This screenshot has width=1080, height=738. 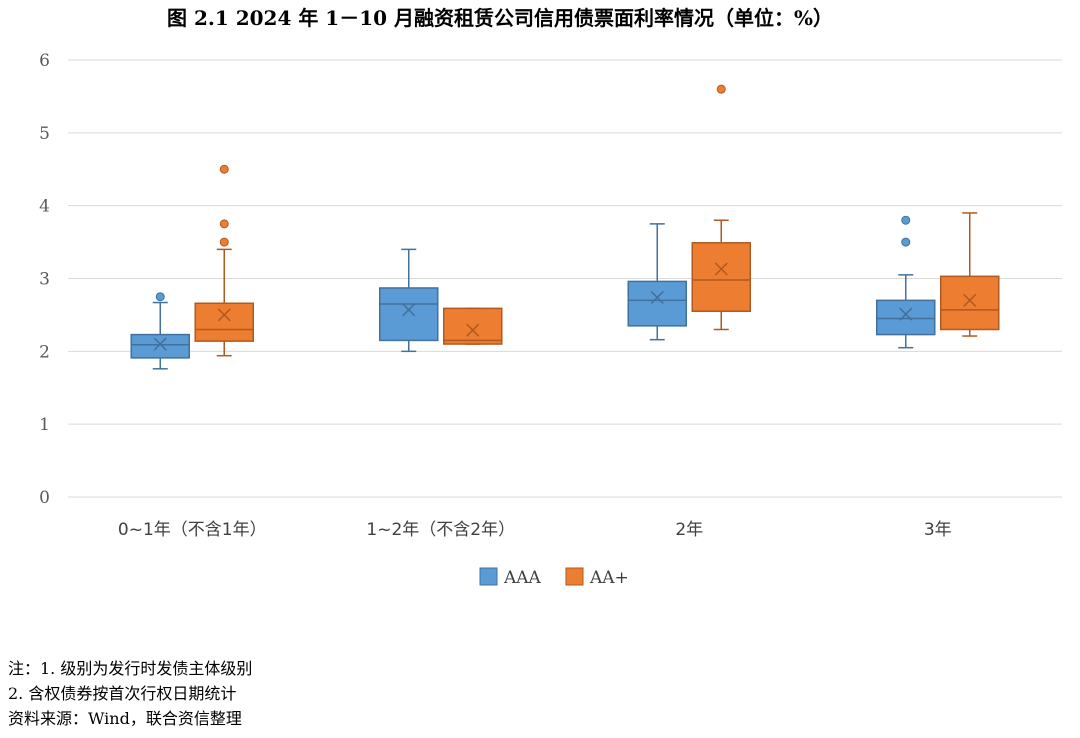 What do you see at coordinates (44, 425) in the screenshot?
I see `y-tick-label: 1` at bounding box center [44, 425].